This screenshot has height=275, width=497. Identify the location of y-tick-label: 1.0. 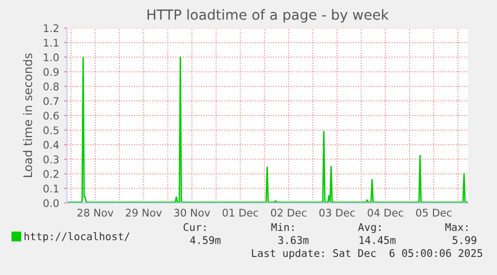
(51, 57).